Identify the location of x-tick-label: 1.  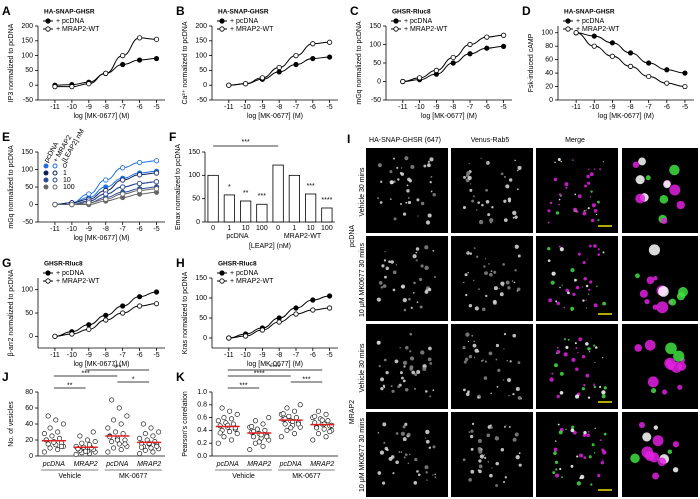
(229, 228).